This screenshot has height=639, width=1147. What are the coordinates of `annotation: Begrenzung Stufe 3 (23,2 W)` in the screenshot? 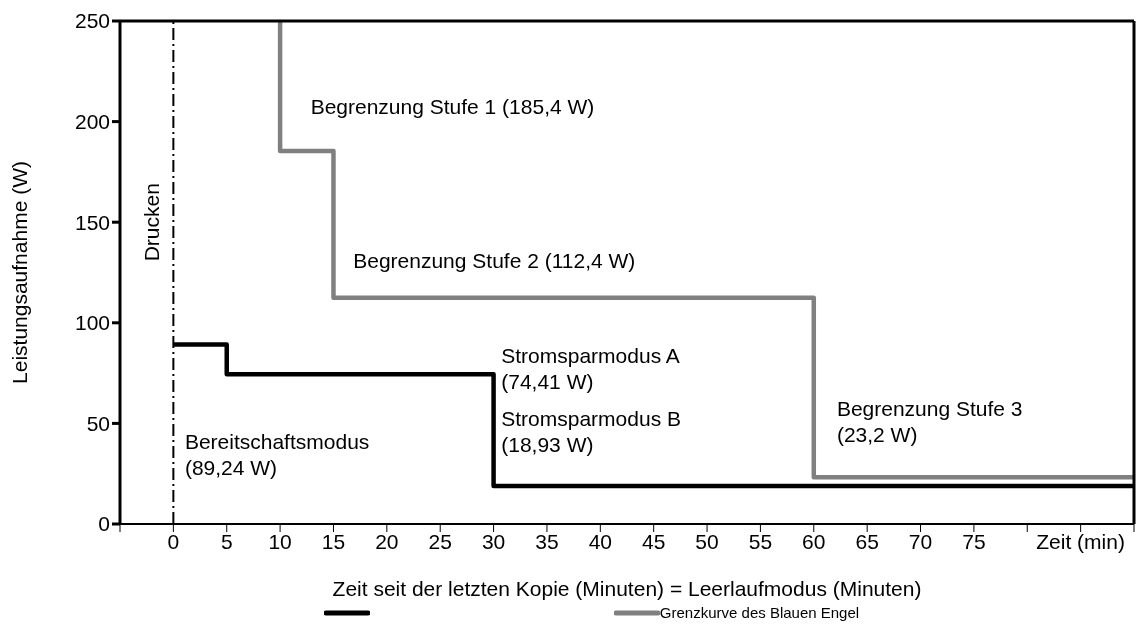 It's located at (929, 421).